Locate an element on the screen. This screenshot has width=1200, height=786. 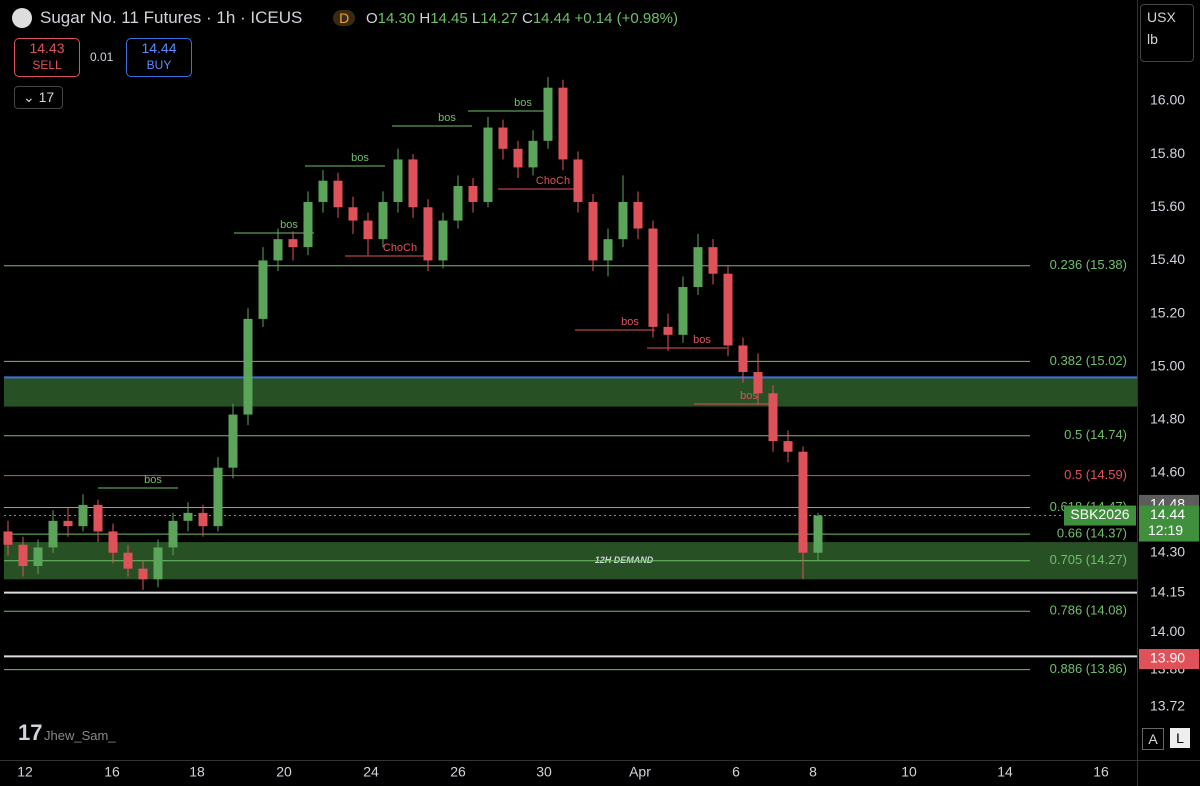
y-tick-label: 16.00 is located at coordinates (1167, 100).